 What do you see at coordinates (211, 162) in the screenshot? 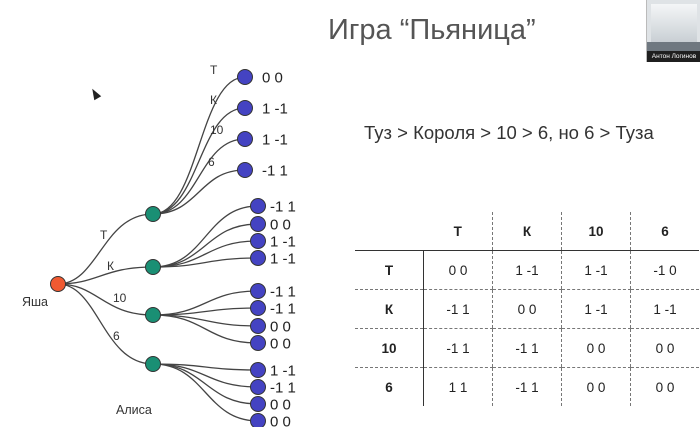
I see `second-move-label: 6` at bounding box center [211, 162].